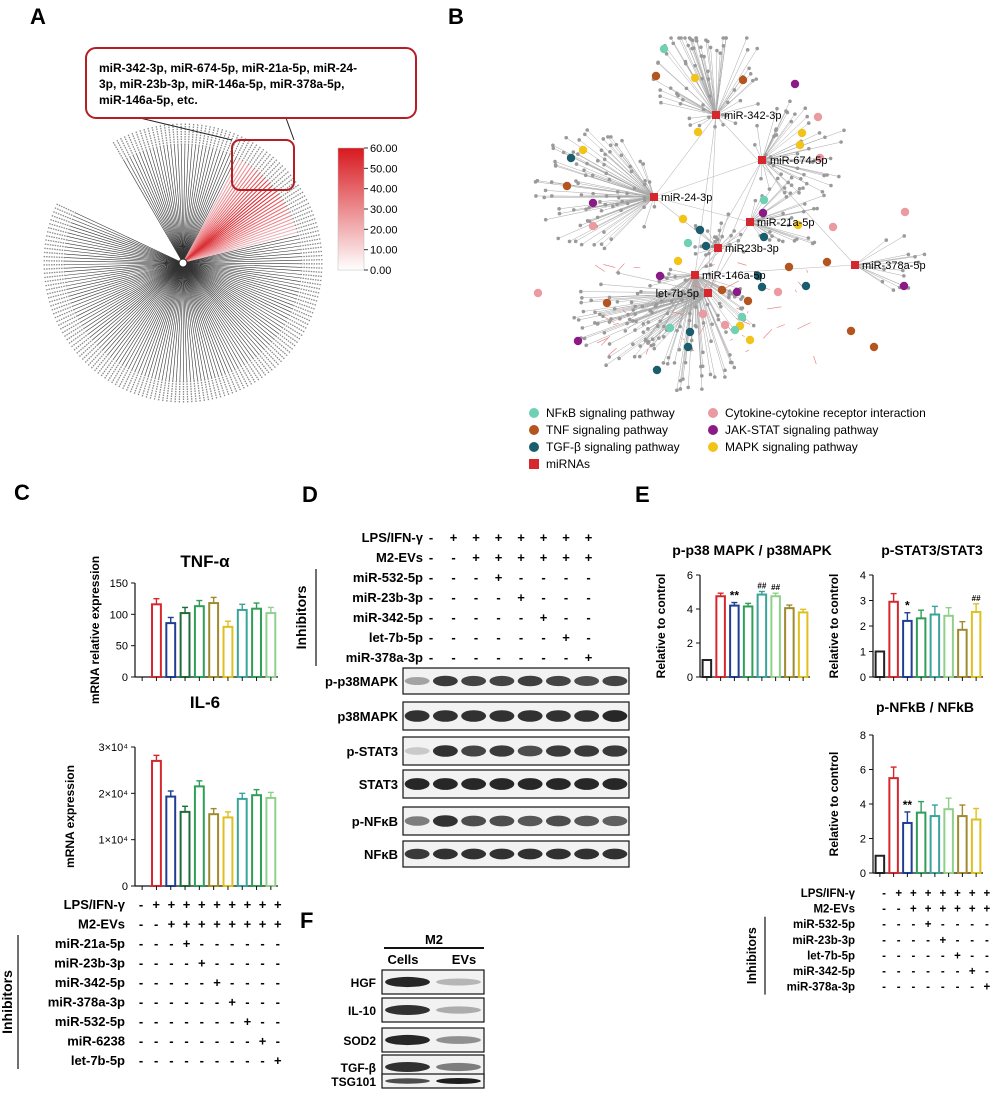 The width and height of the screenshot is (1000, 1095). Describe the element at coordinates (458, 1009) in the screenshot. I see `blot-f-band` at that location.